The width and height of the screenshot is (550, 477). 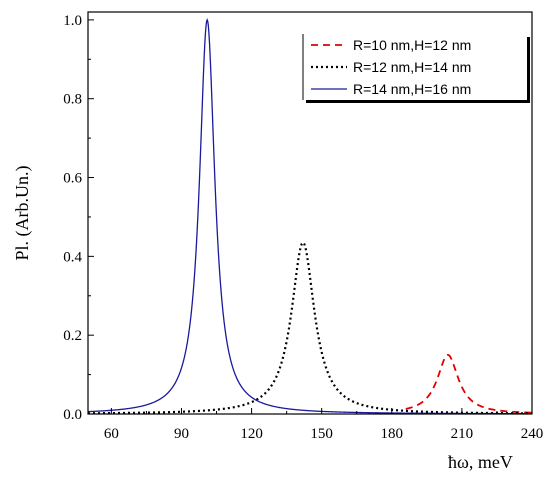 What do you see at coordinates (181, 434) in the screenshot?
I see `x-tick-label: 90` at bounding box center [181, 434].